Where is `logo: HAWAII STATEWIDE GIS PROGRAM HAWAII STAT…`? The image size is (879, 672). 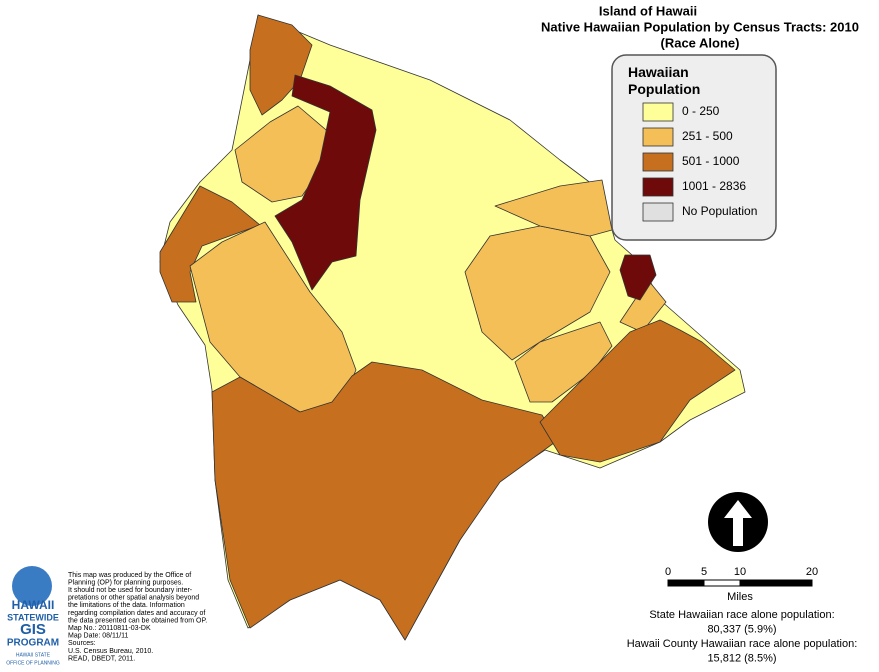 logo: HAWAII STATEWIDE GIS PROGRAM HAWAII STAT… is located at coordinates (33, 616).